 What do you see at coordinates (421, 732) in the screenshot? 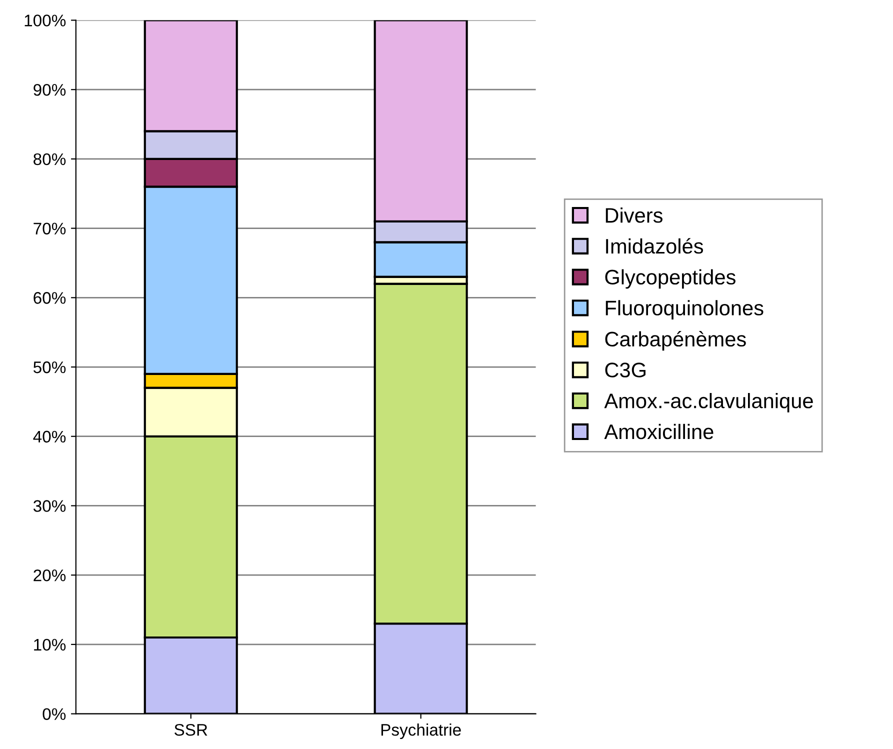
I see `x-tick-label: Psychiatrie` at bounding box center [421, 732].